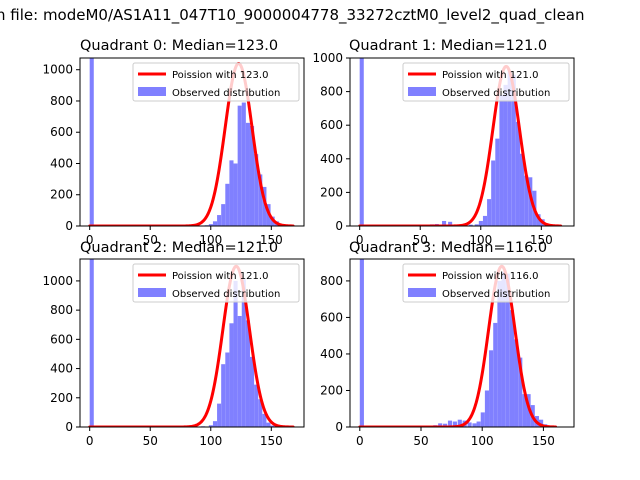 This screenshot has width=640, height=480. Describe the element at coordinates (179, 46) in the screenshot. I see `subplot-title: Quadrant 0: Median=123.0` at that location.